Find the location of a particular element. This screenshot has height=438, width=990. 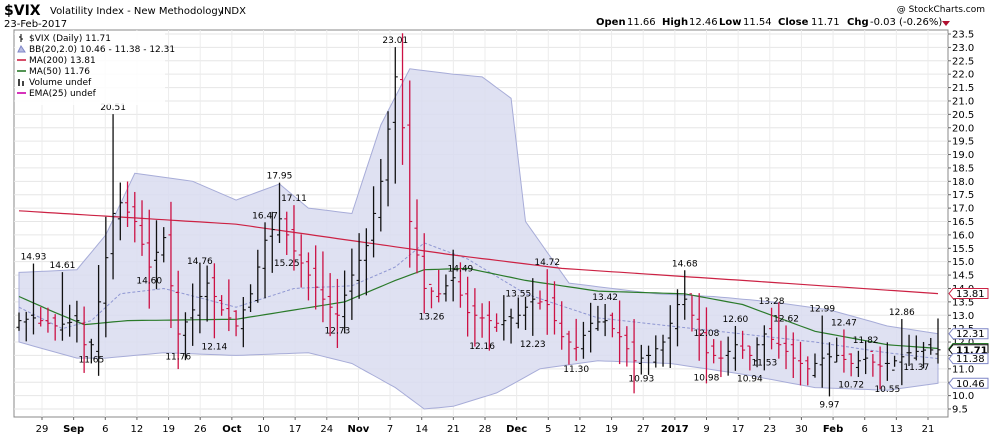

price-annotation: 14.72 is located at coordinates (547, 263).